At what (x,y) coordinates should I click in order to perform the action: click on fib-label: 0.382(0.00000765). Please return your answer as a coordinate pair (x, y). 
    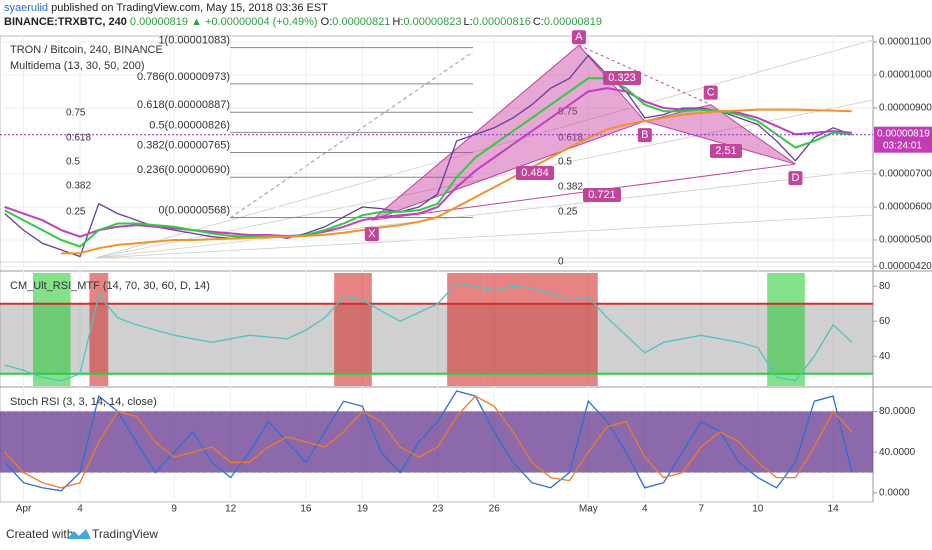
    Looking at the image, I should click on (183, 145).